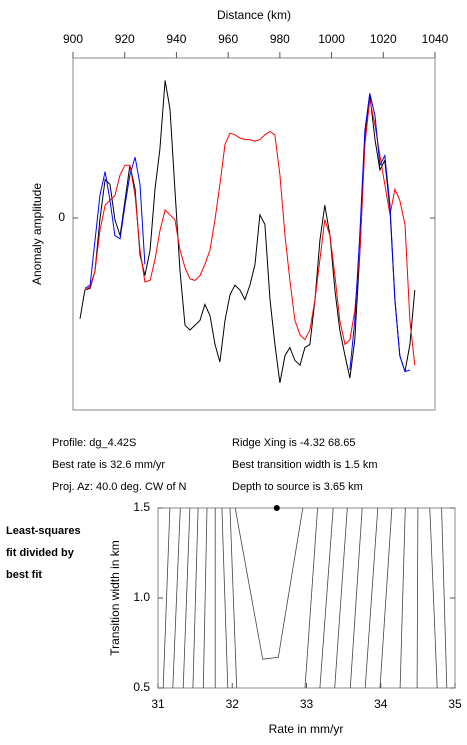 The image size is (467, 745). I want to click on info-text: Depth to source is 3.65 km, so click(297, 487).